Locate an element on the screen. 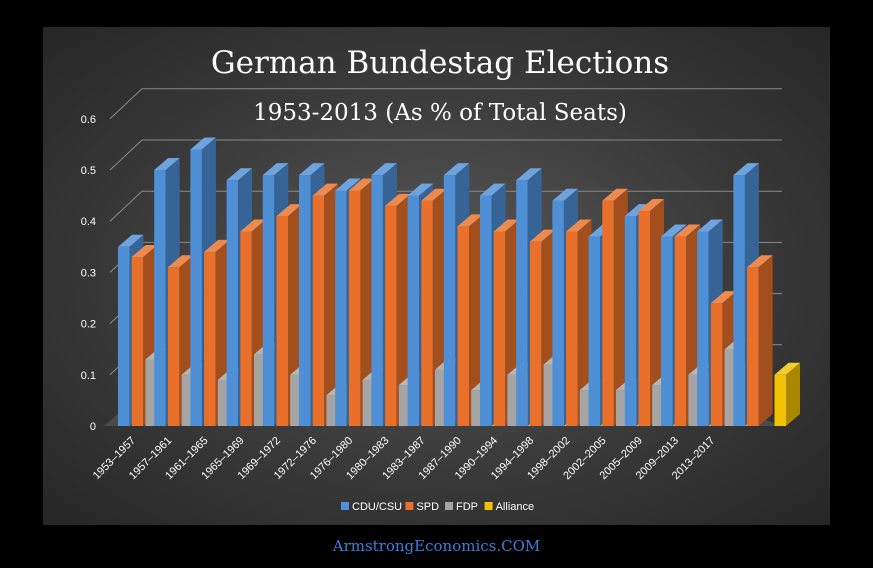  y-tick-label: 0.3 is located at coordinates (88, 273).